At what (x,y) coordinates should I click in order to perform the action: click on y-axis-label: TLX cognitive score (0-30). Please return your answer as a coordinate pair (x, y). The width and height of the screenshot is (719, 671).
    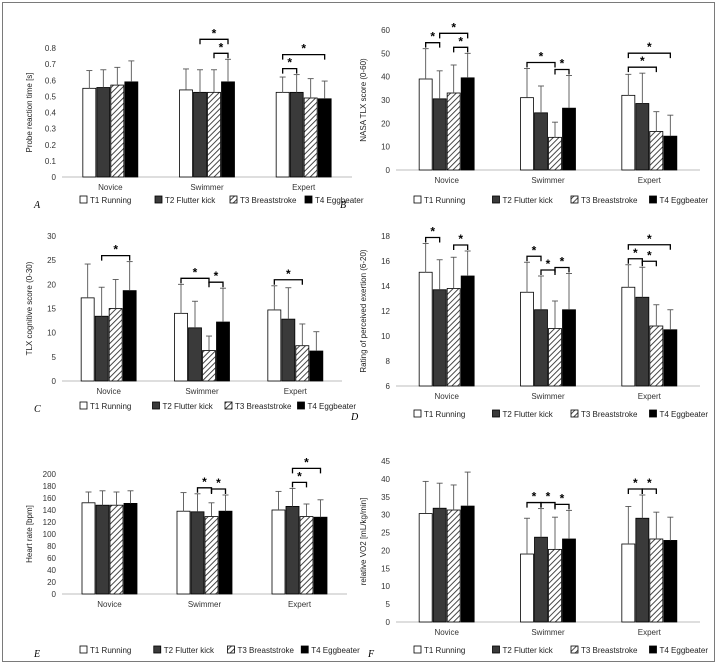
    Looking at the image, I should click on (29, 308).